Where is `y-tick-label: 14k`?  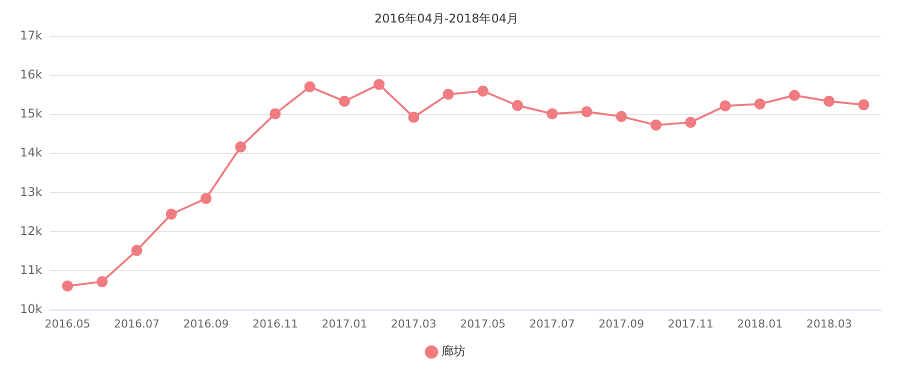 y-tick-label: 14k is located at coordinates (31, 153).